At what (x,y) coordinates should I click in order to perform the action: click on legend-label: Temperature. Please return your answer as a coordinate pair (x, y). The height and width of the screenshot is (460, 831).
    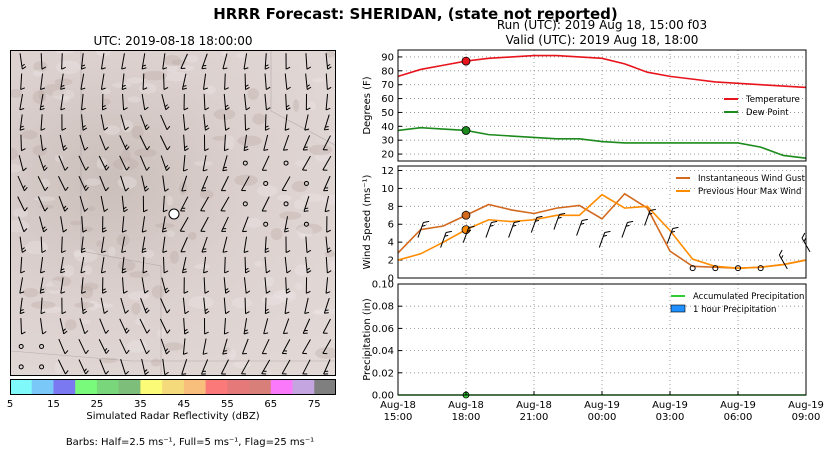
    Looking at the image, I should click on (772, 100).